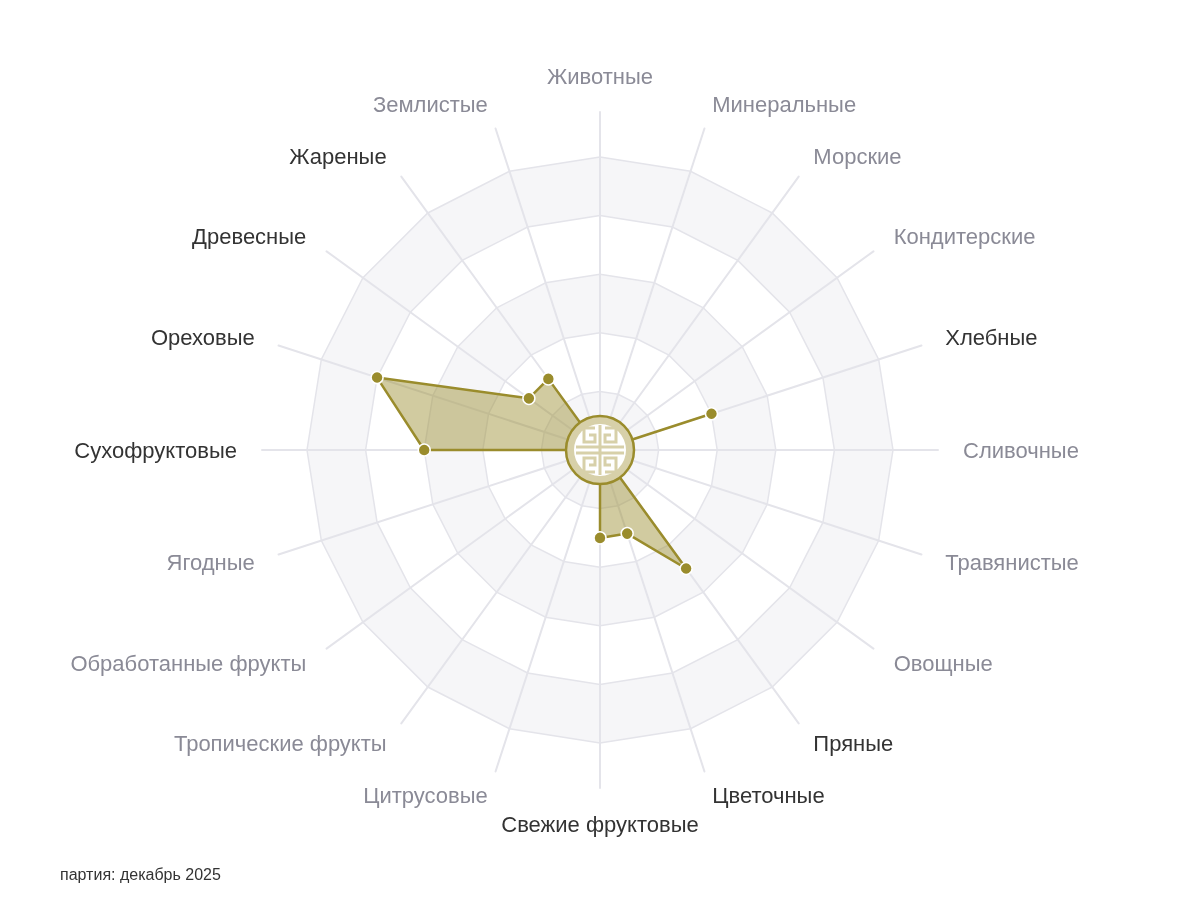  Describe the element at coordinates (155, 450) in the screenshot. I see `spoke-label: Сухофруктовые` at that location.